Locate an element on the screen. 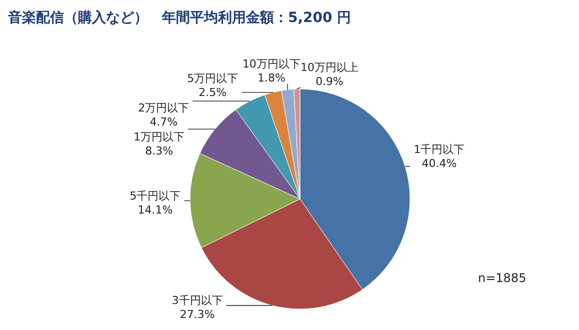 The width and height of the screenshot is (579, 330). slice-label: 5千円以下 is located at coordinates (155, 195).